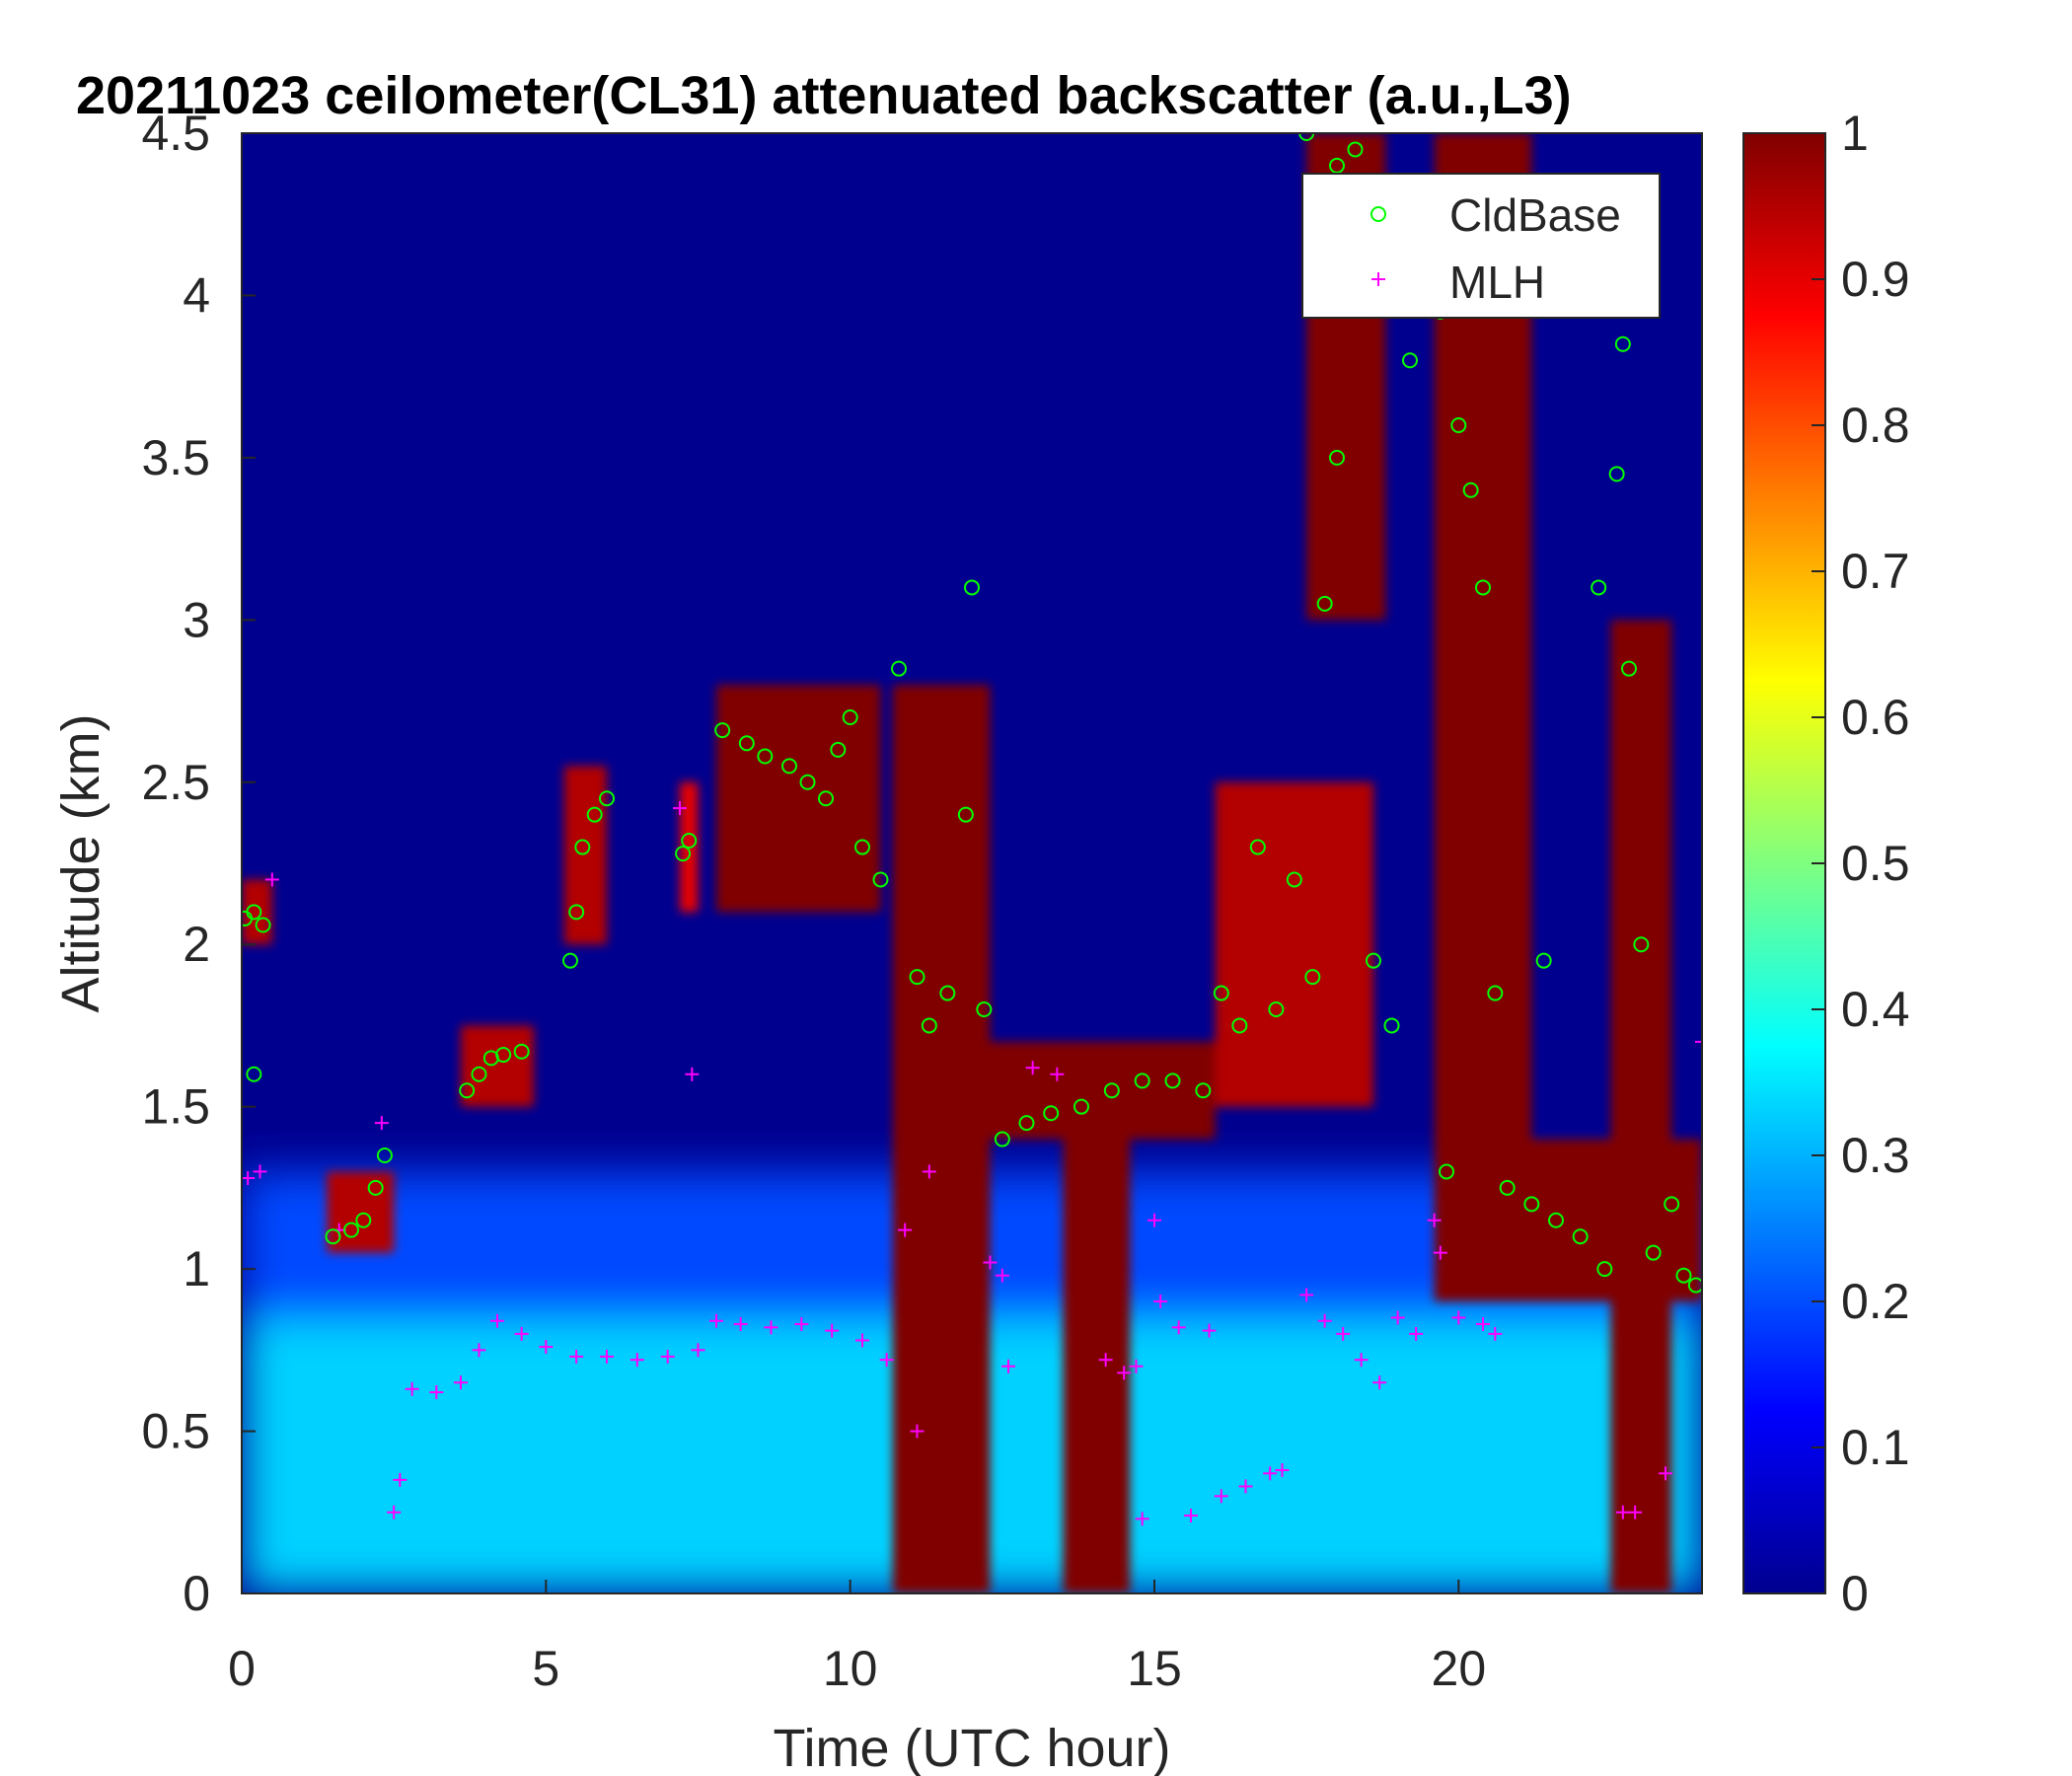 The image size is (2072, 1776). I want to click on colorbar-tick-label: 0.4, so click(1876, 1010).